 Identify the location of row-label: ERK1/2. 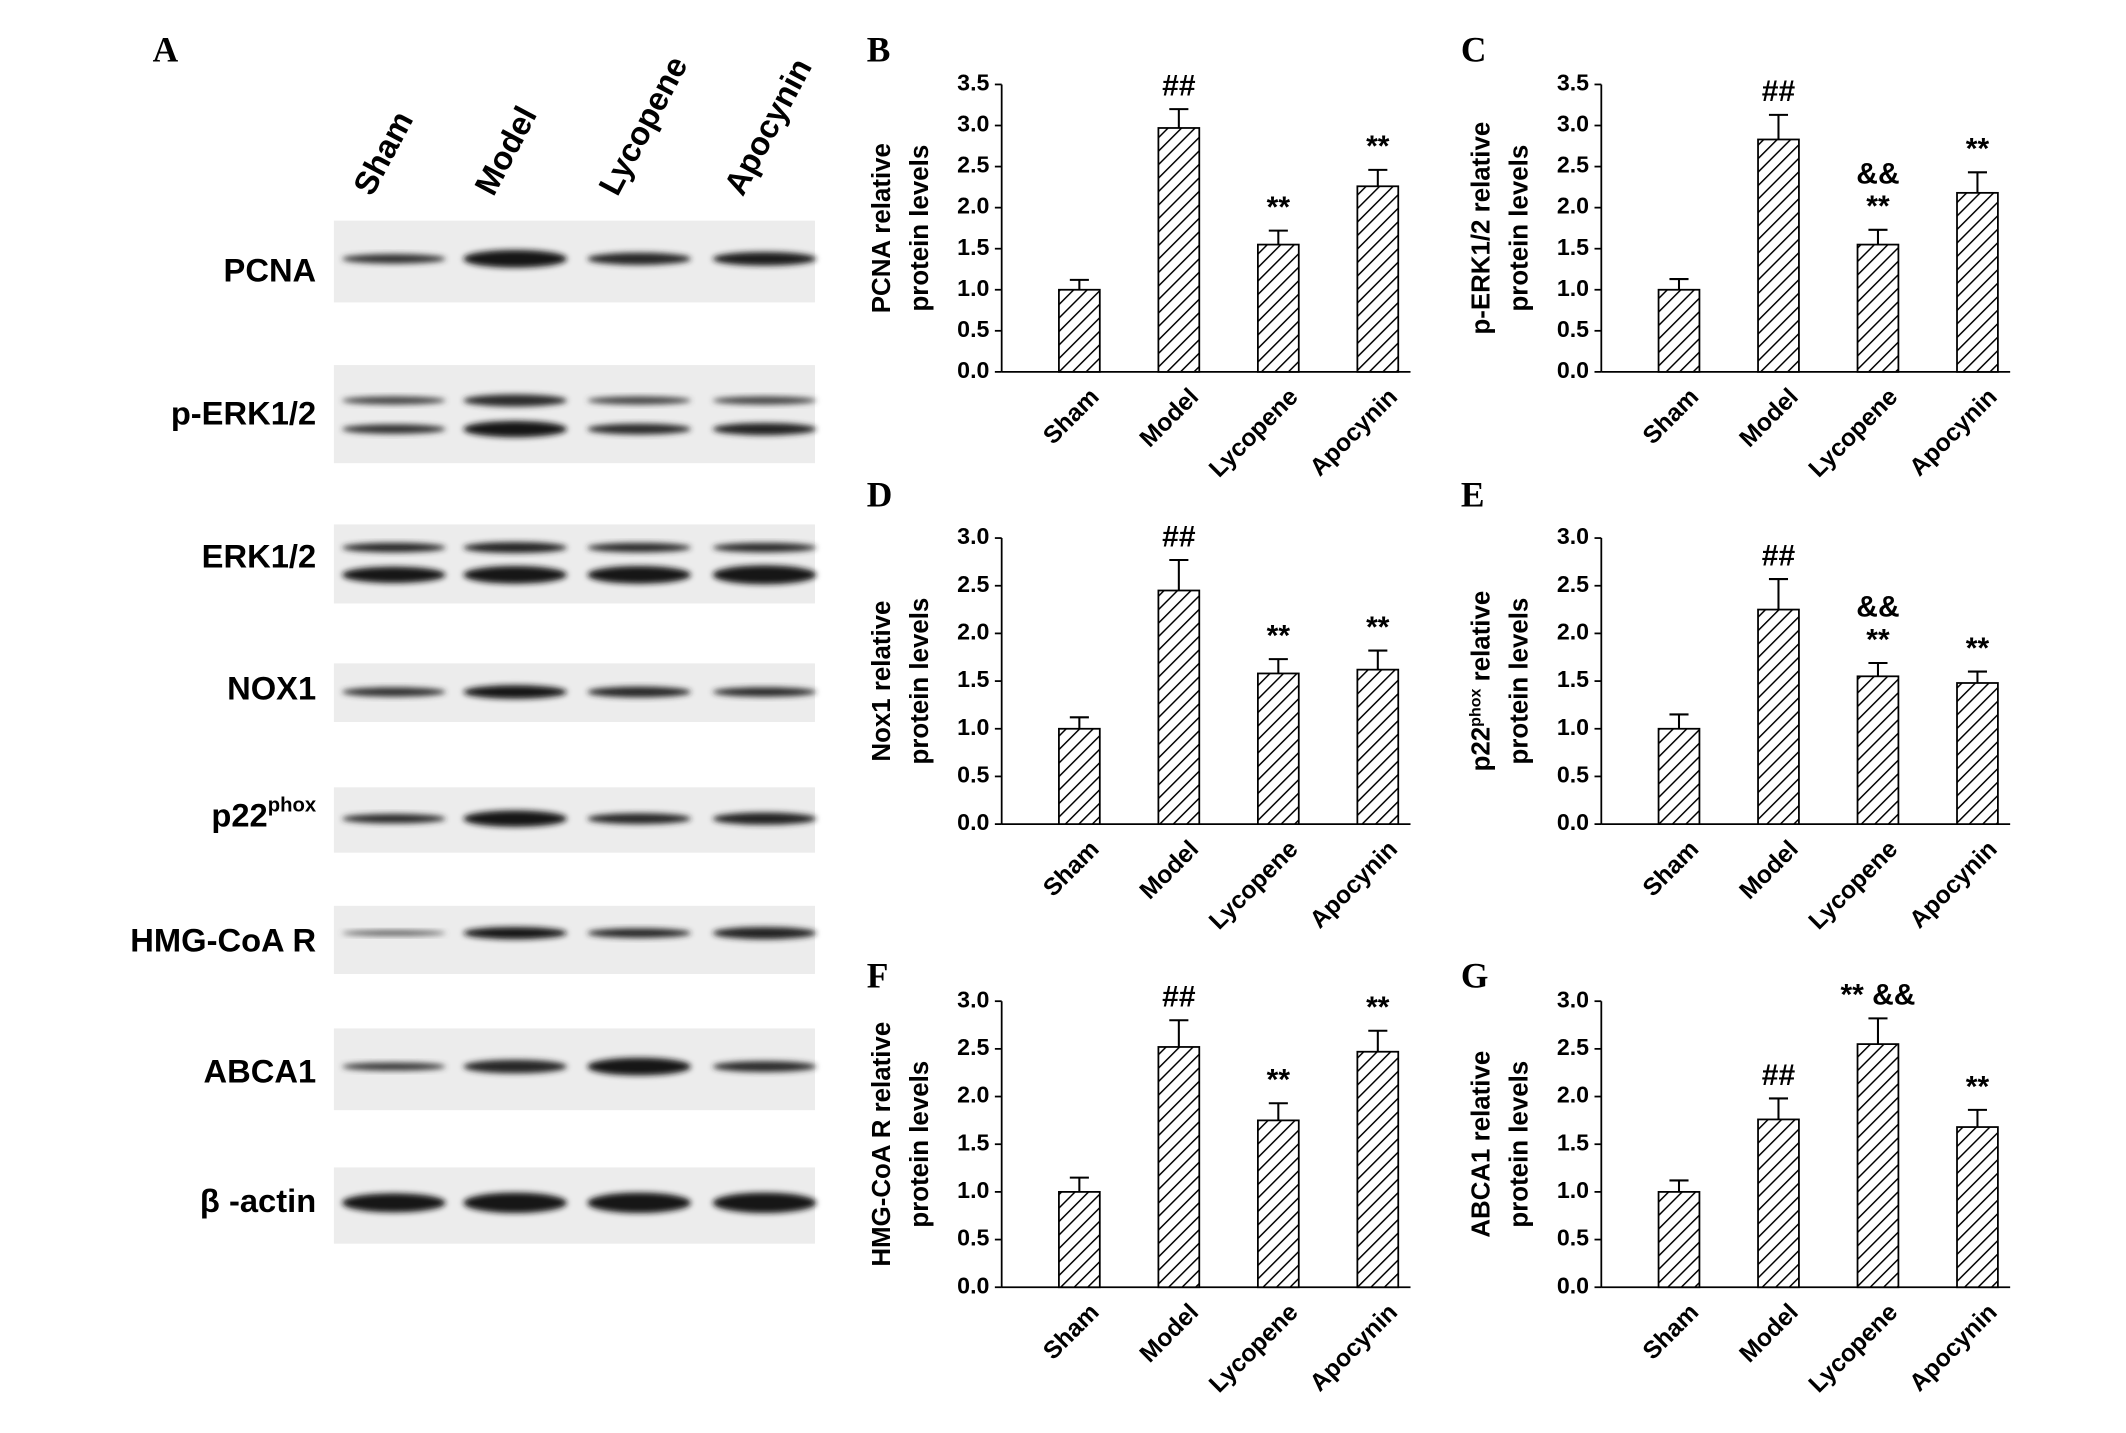
(259, 555).